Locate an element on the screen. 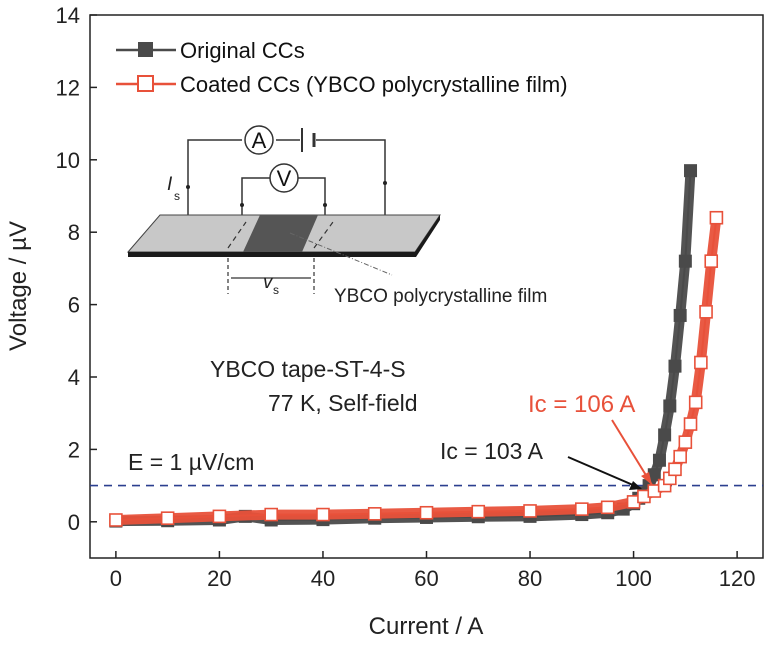 The width and height of the screenshot is (768, 646). voltmeter-icon is located at coordinates (284, 178).